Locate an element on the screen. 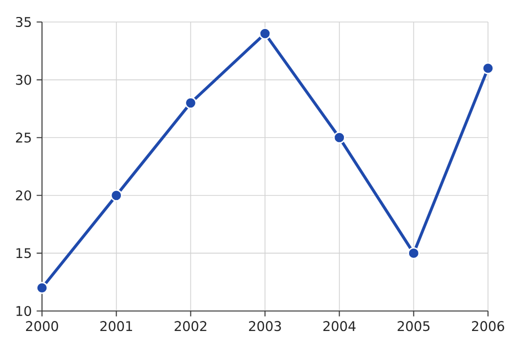  x-tick-label: 2005 is located at coordinates (414, 326).